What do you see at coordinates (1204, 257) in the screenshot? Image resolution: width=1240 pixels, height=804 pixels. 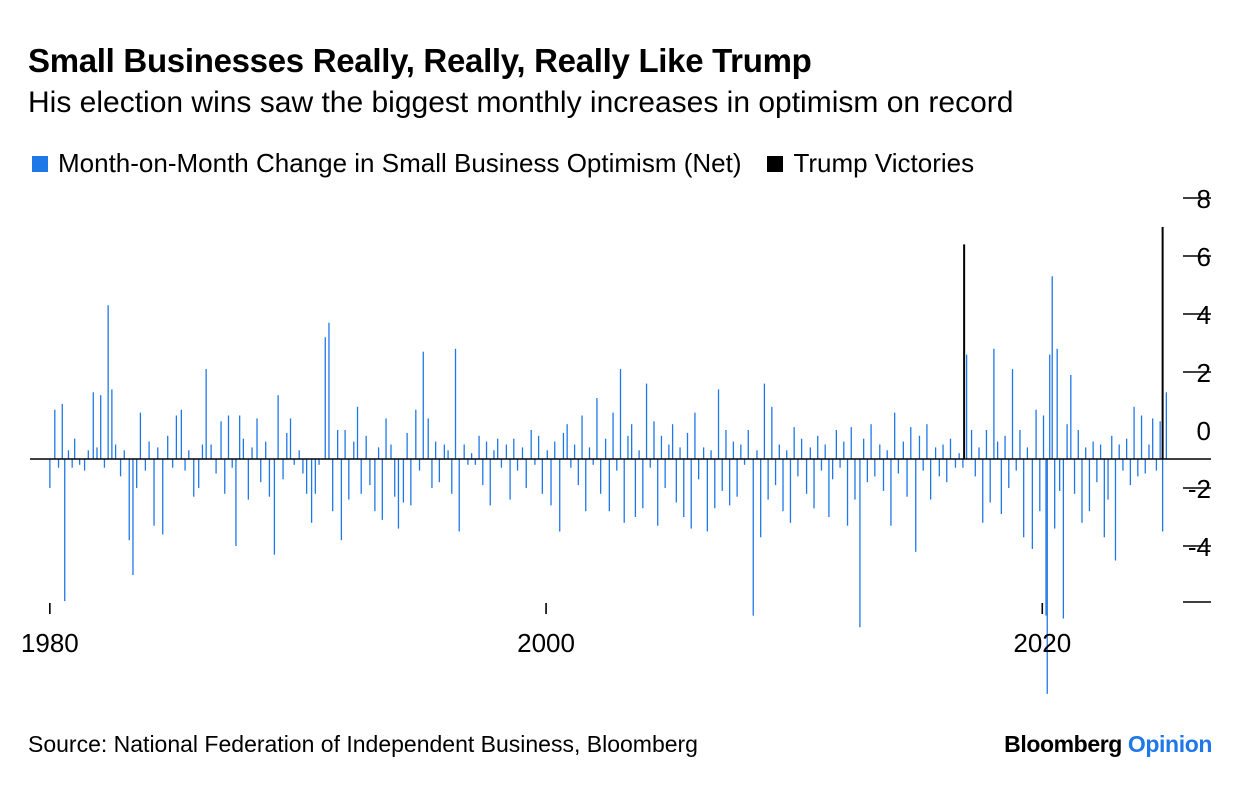 I see `y-tick-label: 6` at bounding box center [1204, 257].